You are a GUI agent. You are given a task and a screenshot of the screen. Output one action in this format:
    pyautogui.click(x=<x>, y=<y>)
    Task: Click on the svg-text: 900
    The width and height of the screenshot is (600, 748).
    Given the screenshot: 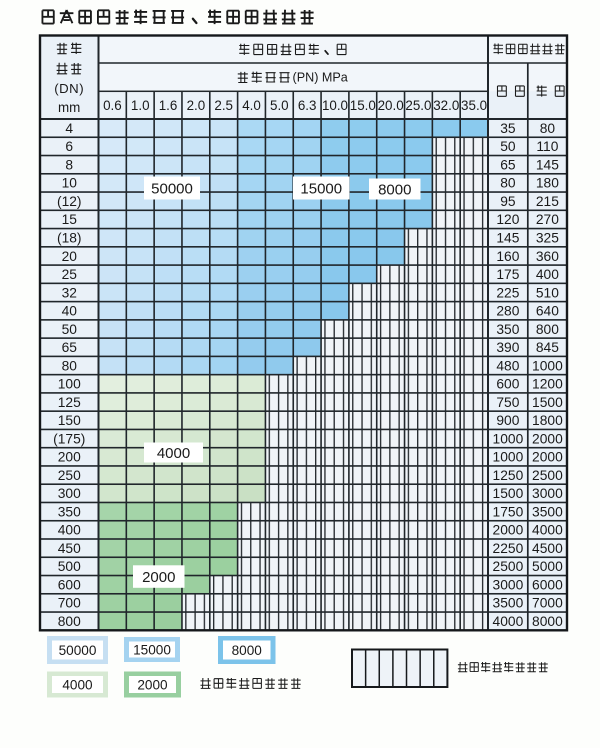 What is the action you would take?
    pyautogui.click(x=507, y=420)
    